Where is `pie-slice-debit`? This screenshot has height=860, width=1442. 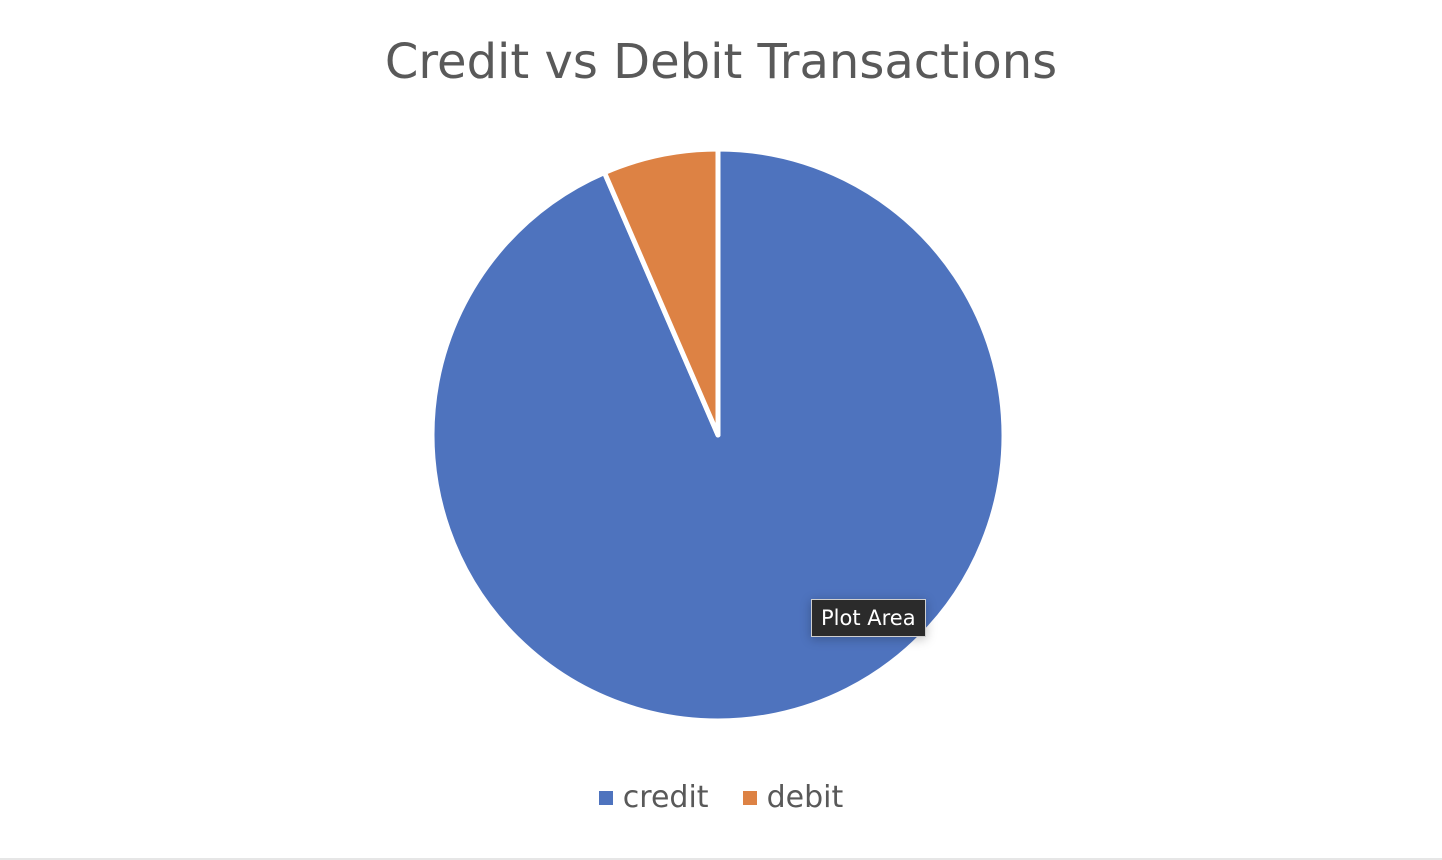 pie-slice-debit is located at coordinates (661, 292).